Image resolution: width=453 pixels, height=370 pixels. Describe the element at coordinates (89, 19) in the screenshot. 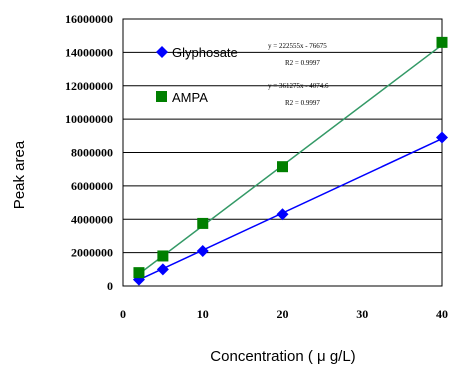

I see `y-tick-label: 16000000` at that location.